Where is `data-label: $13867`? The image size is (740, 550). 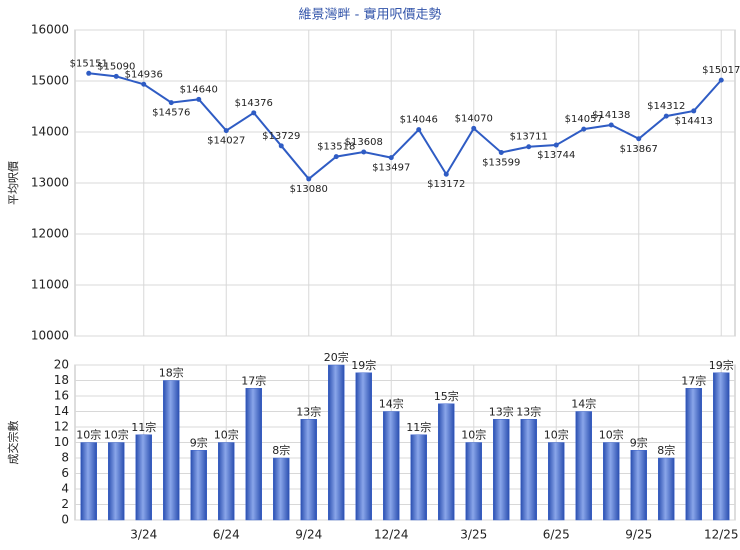
data-label: $13867 is located at coordinates (639, 149).